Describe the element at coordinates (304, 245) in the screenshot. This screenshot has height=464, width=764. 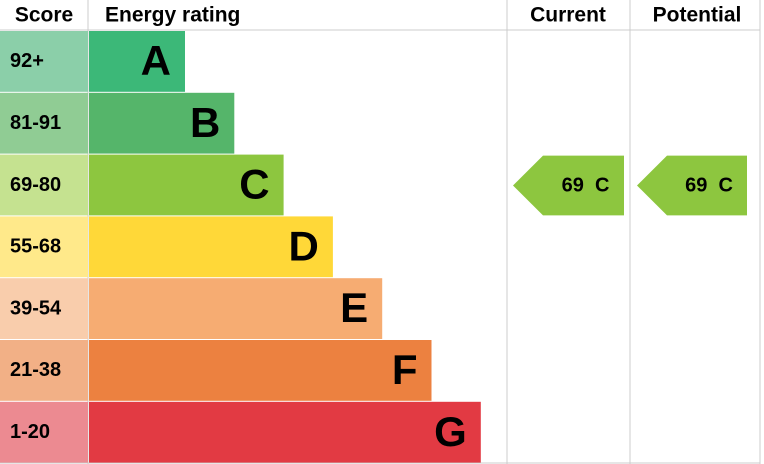
I see `rating-letter: D` at that location.